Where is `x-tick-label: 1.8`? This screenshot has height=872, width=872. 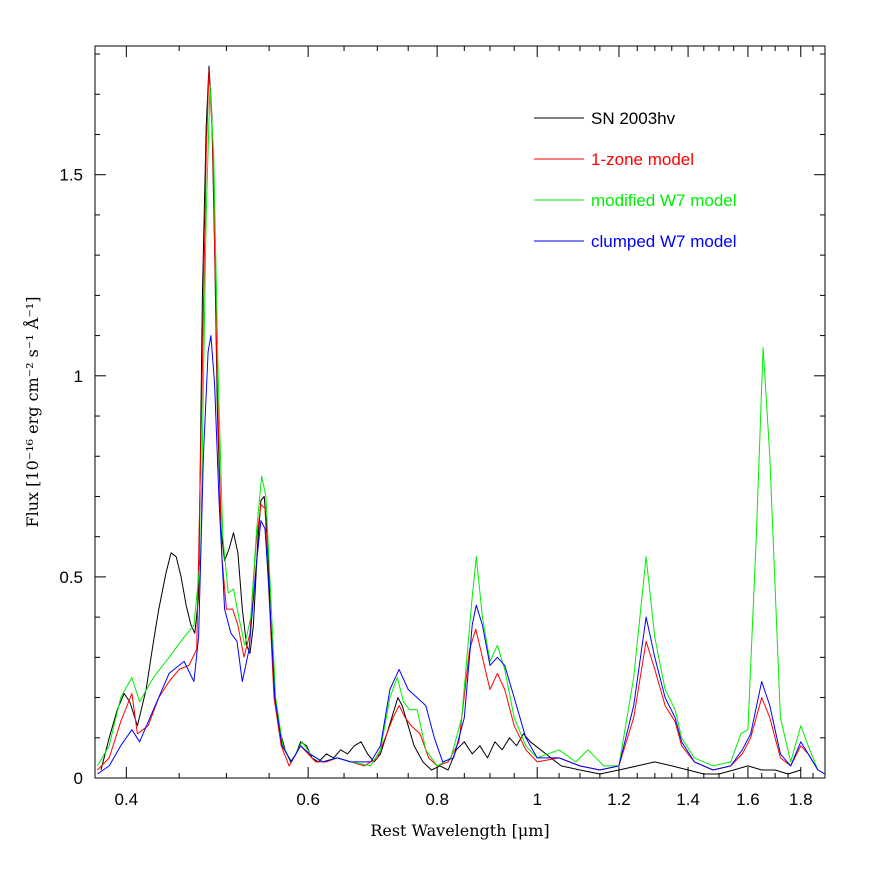 x-tick-label: 1.8 is located at coordinates (801, 799).